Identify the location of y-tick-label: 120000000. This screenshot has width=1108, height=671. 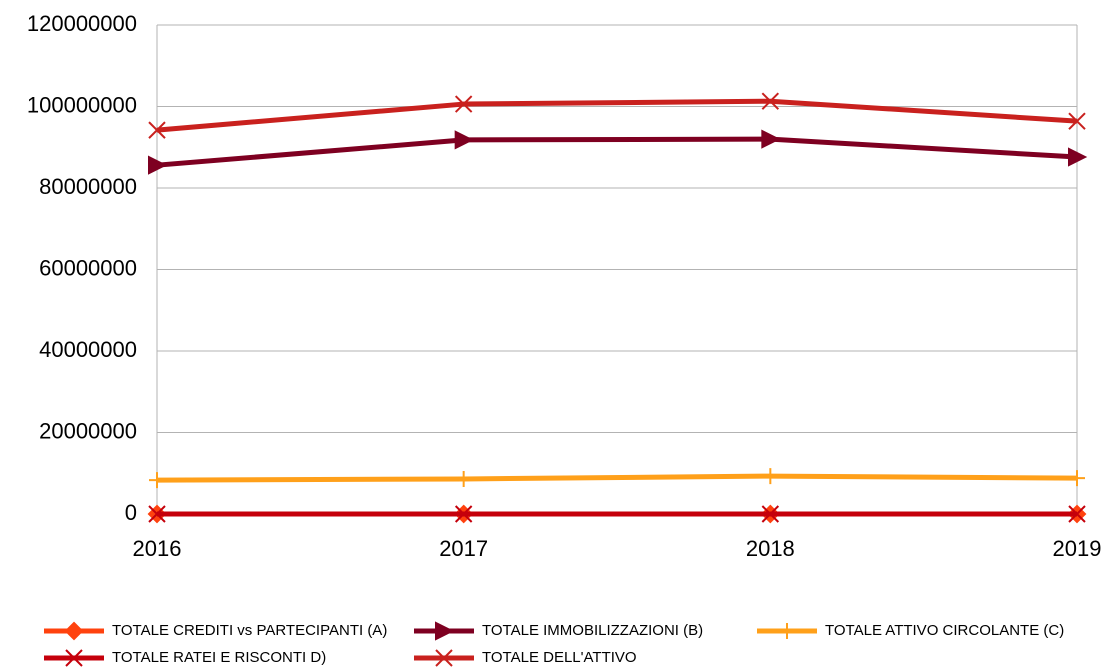
(82, 23).